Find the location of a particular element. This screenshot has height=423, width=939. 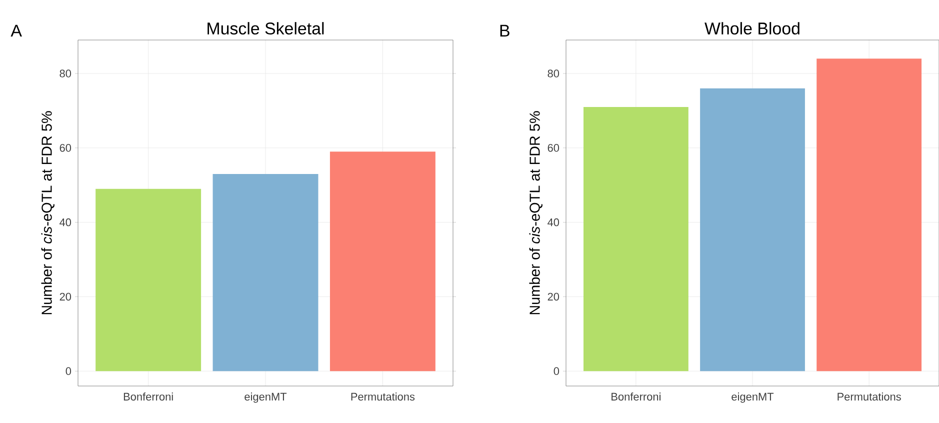

chart-title: Muscle Skeletal is located at coordinates (266, 28).